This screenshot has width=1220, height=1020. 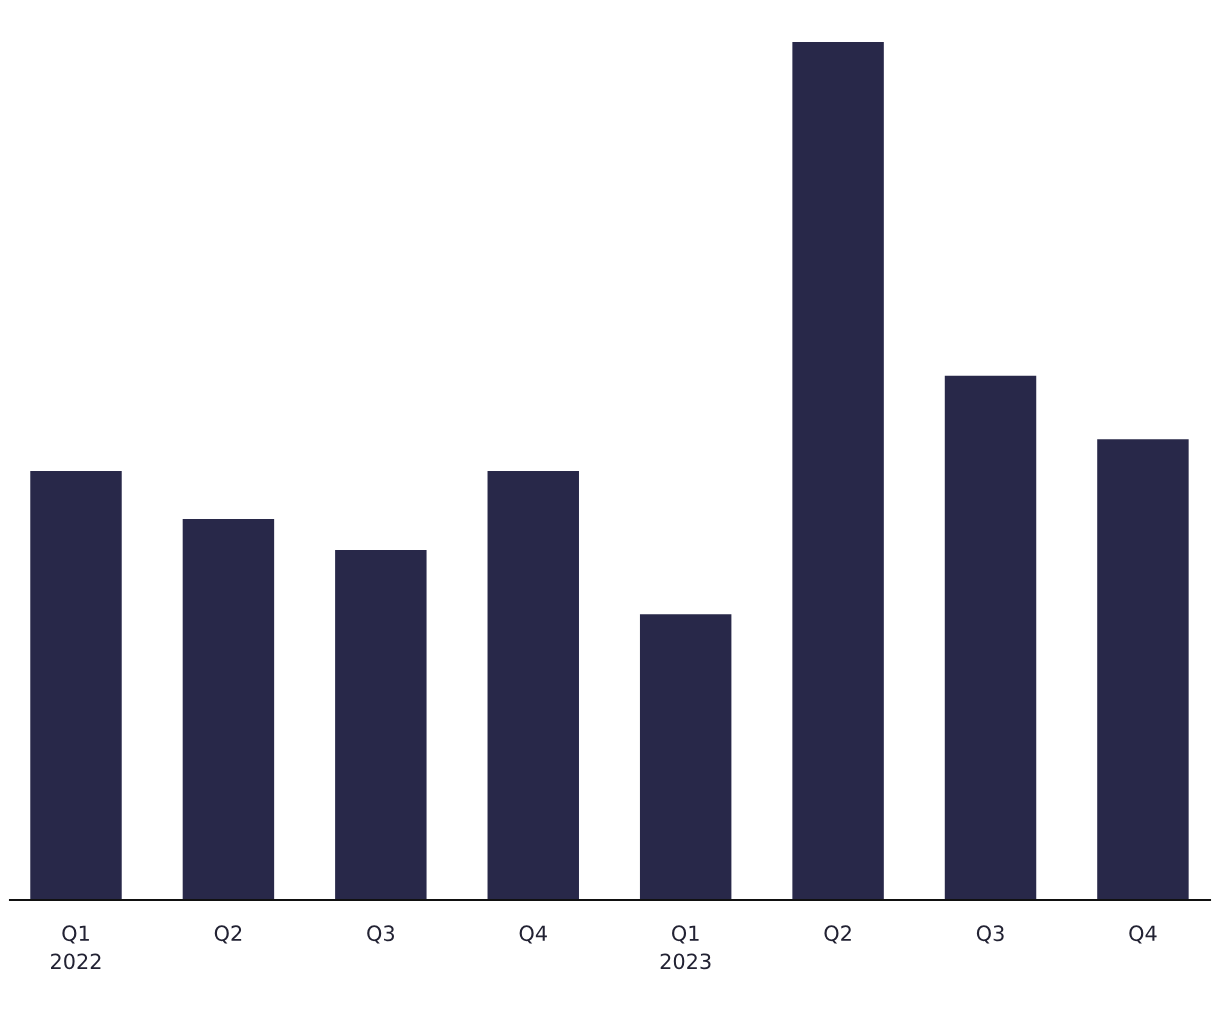 I want to click on x-tick-label: Q1 2023, so click(x=685, y=947).